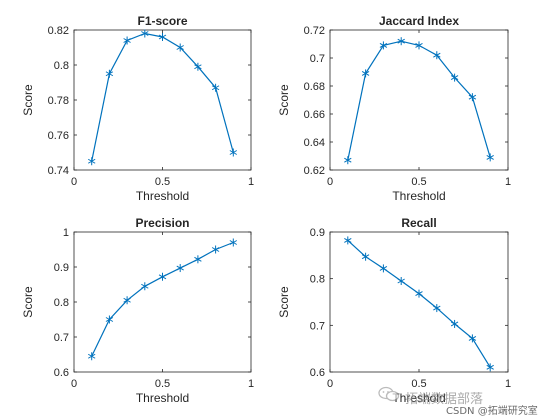  What do you see at coordinates (314, 87) in the screenshot?
I see `y-tick-label: 0.68` at bounding box center [314, 87].